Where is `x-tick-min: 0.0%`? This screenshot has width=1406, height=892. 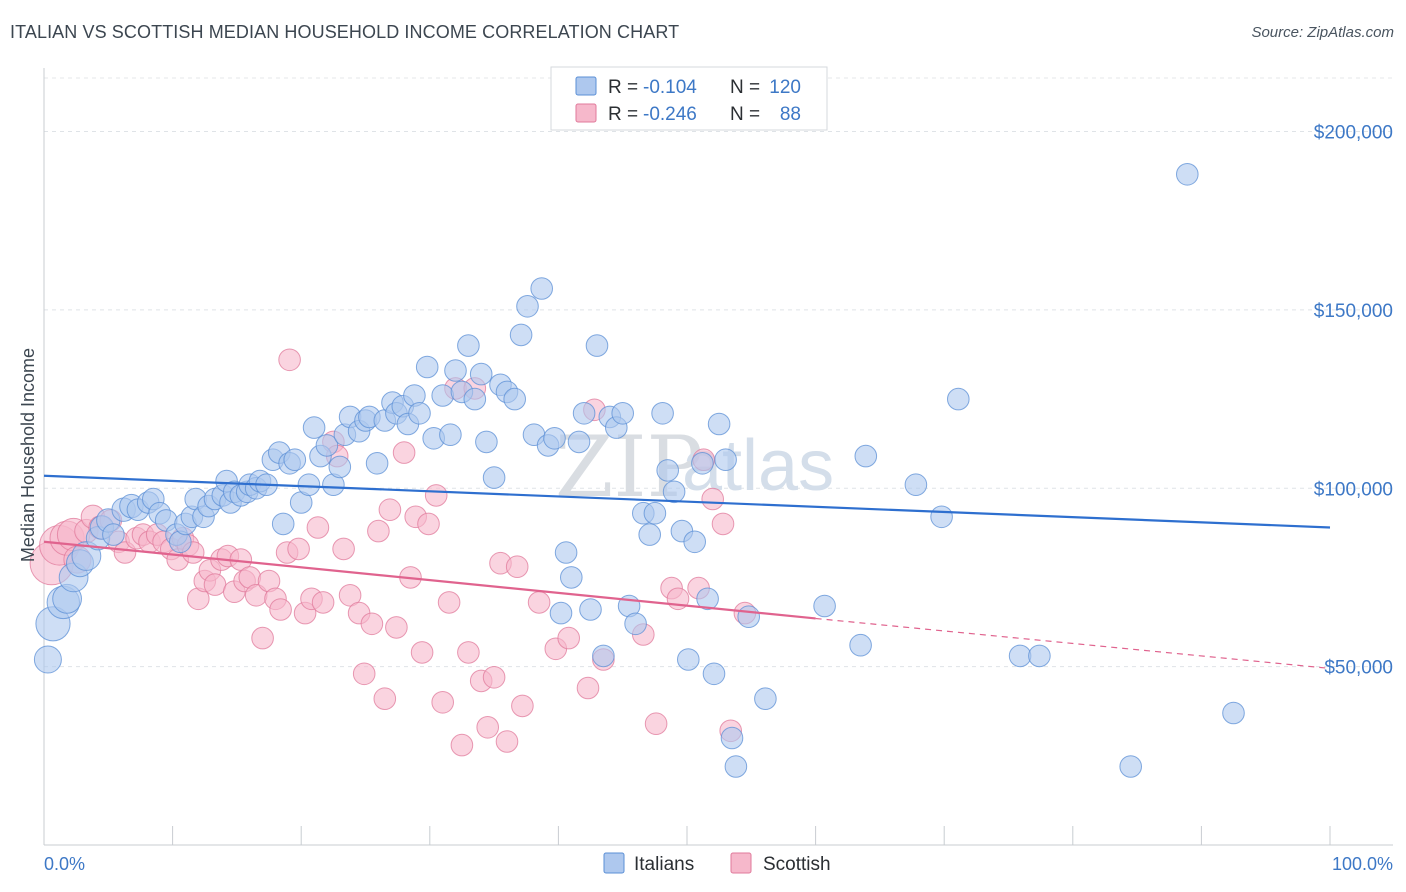 x-tick-min: 0.0% is located at coordinates (64, 864).